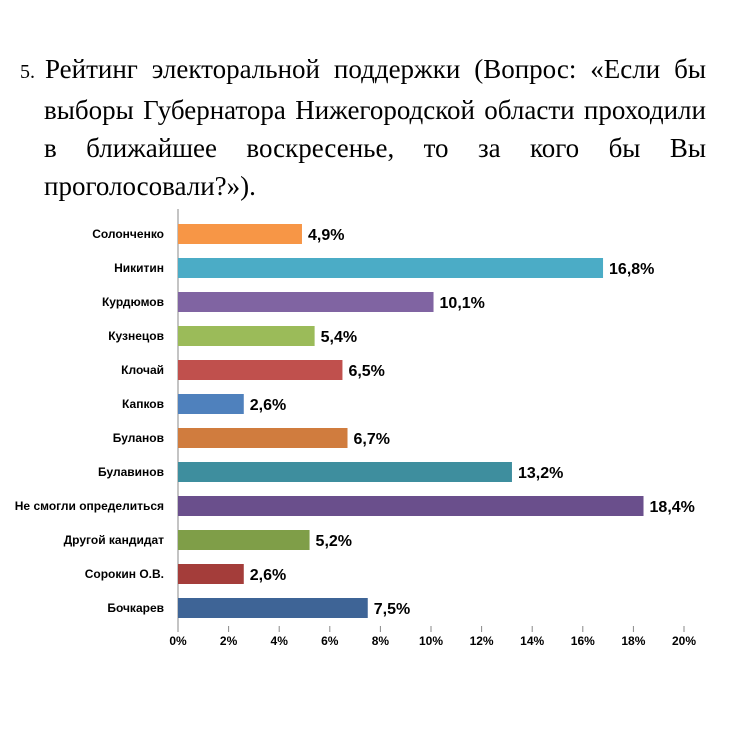 Image resolution: width=734 pixels, height=744 pixels. What do you see at coordinates (114, 540) in the screenshot?
I see `category-label: Другой кандидат` at bounding box center [114, 540].